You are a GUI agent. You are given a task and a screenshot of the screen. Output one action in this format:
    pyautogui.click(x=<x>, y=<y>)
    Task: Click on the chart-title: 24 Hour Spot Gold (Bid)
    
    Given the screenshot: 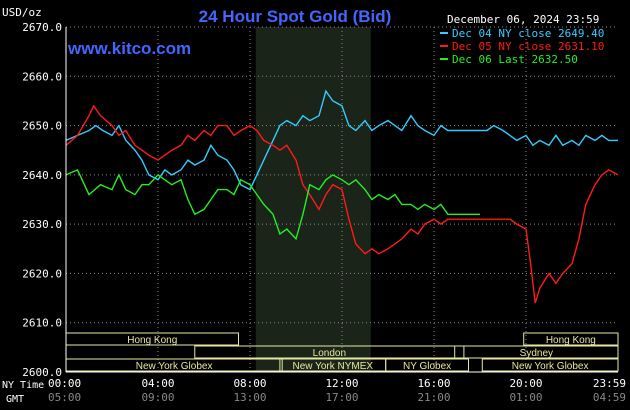 What is the action you would take?
    pyautogui.click(x=295, y=16)
    